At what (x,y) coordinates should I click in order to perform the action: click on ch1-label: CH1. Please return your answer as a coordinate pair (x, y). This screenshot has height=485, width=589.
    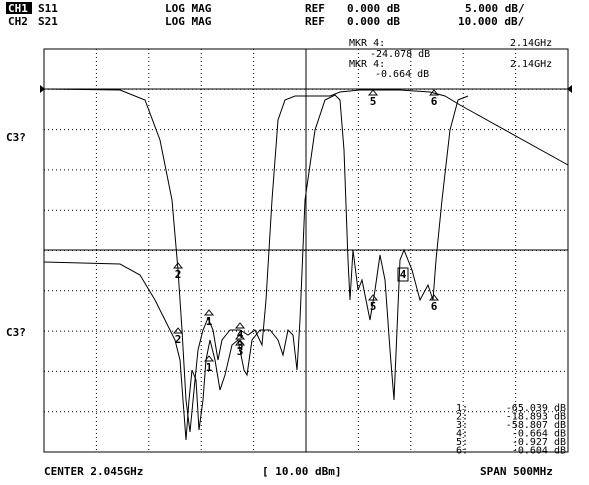
    Looking at the image, I should click on (18, 8).